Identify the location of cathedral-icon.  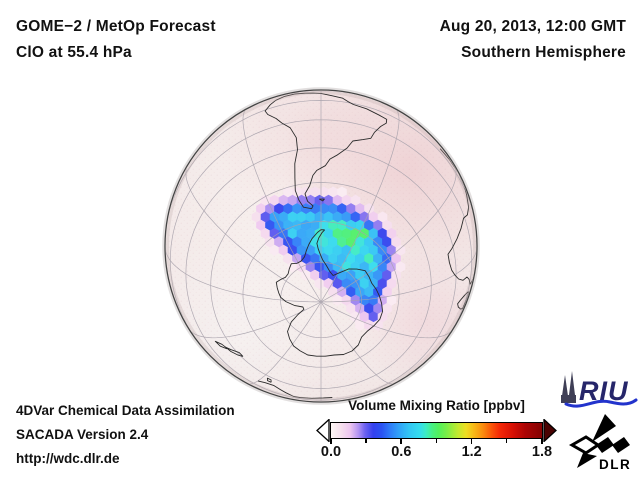
(568, 387).